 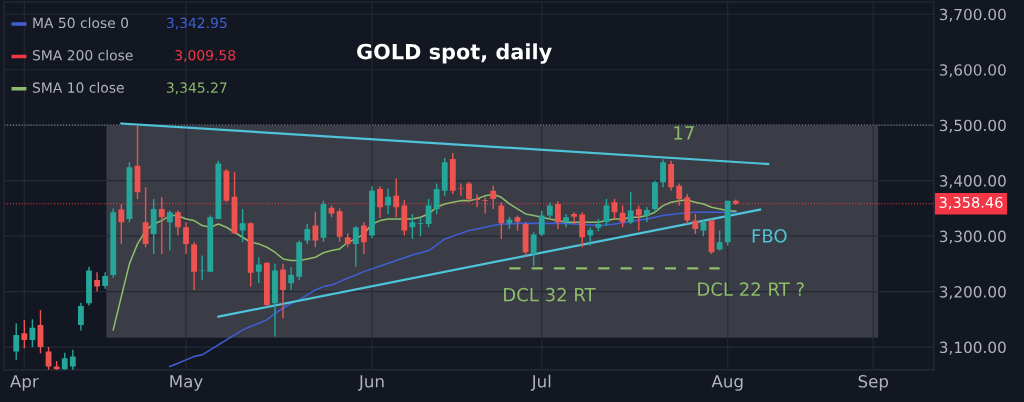 What do you see at coordinates (454, 53) in the screenshot?
I see `text: GOLD spot, daily` at bounding box center [454, 53].